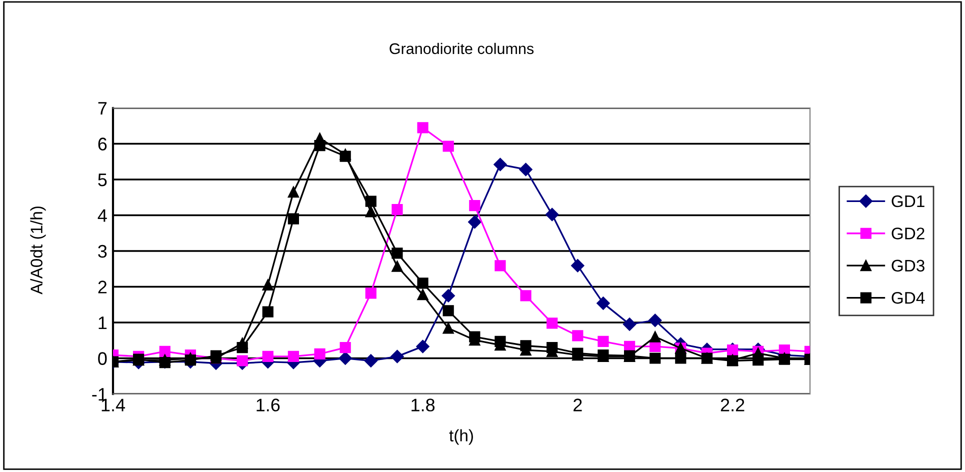 Image resolution: width=965 pixels, height=472 pixels. What do you see at coordinates (102, 251) in the screenshot?
I see `y-tick-label: 3` at bounding box center [102, 251].